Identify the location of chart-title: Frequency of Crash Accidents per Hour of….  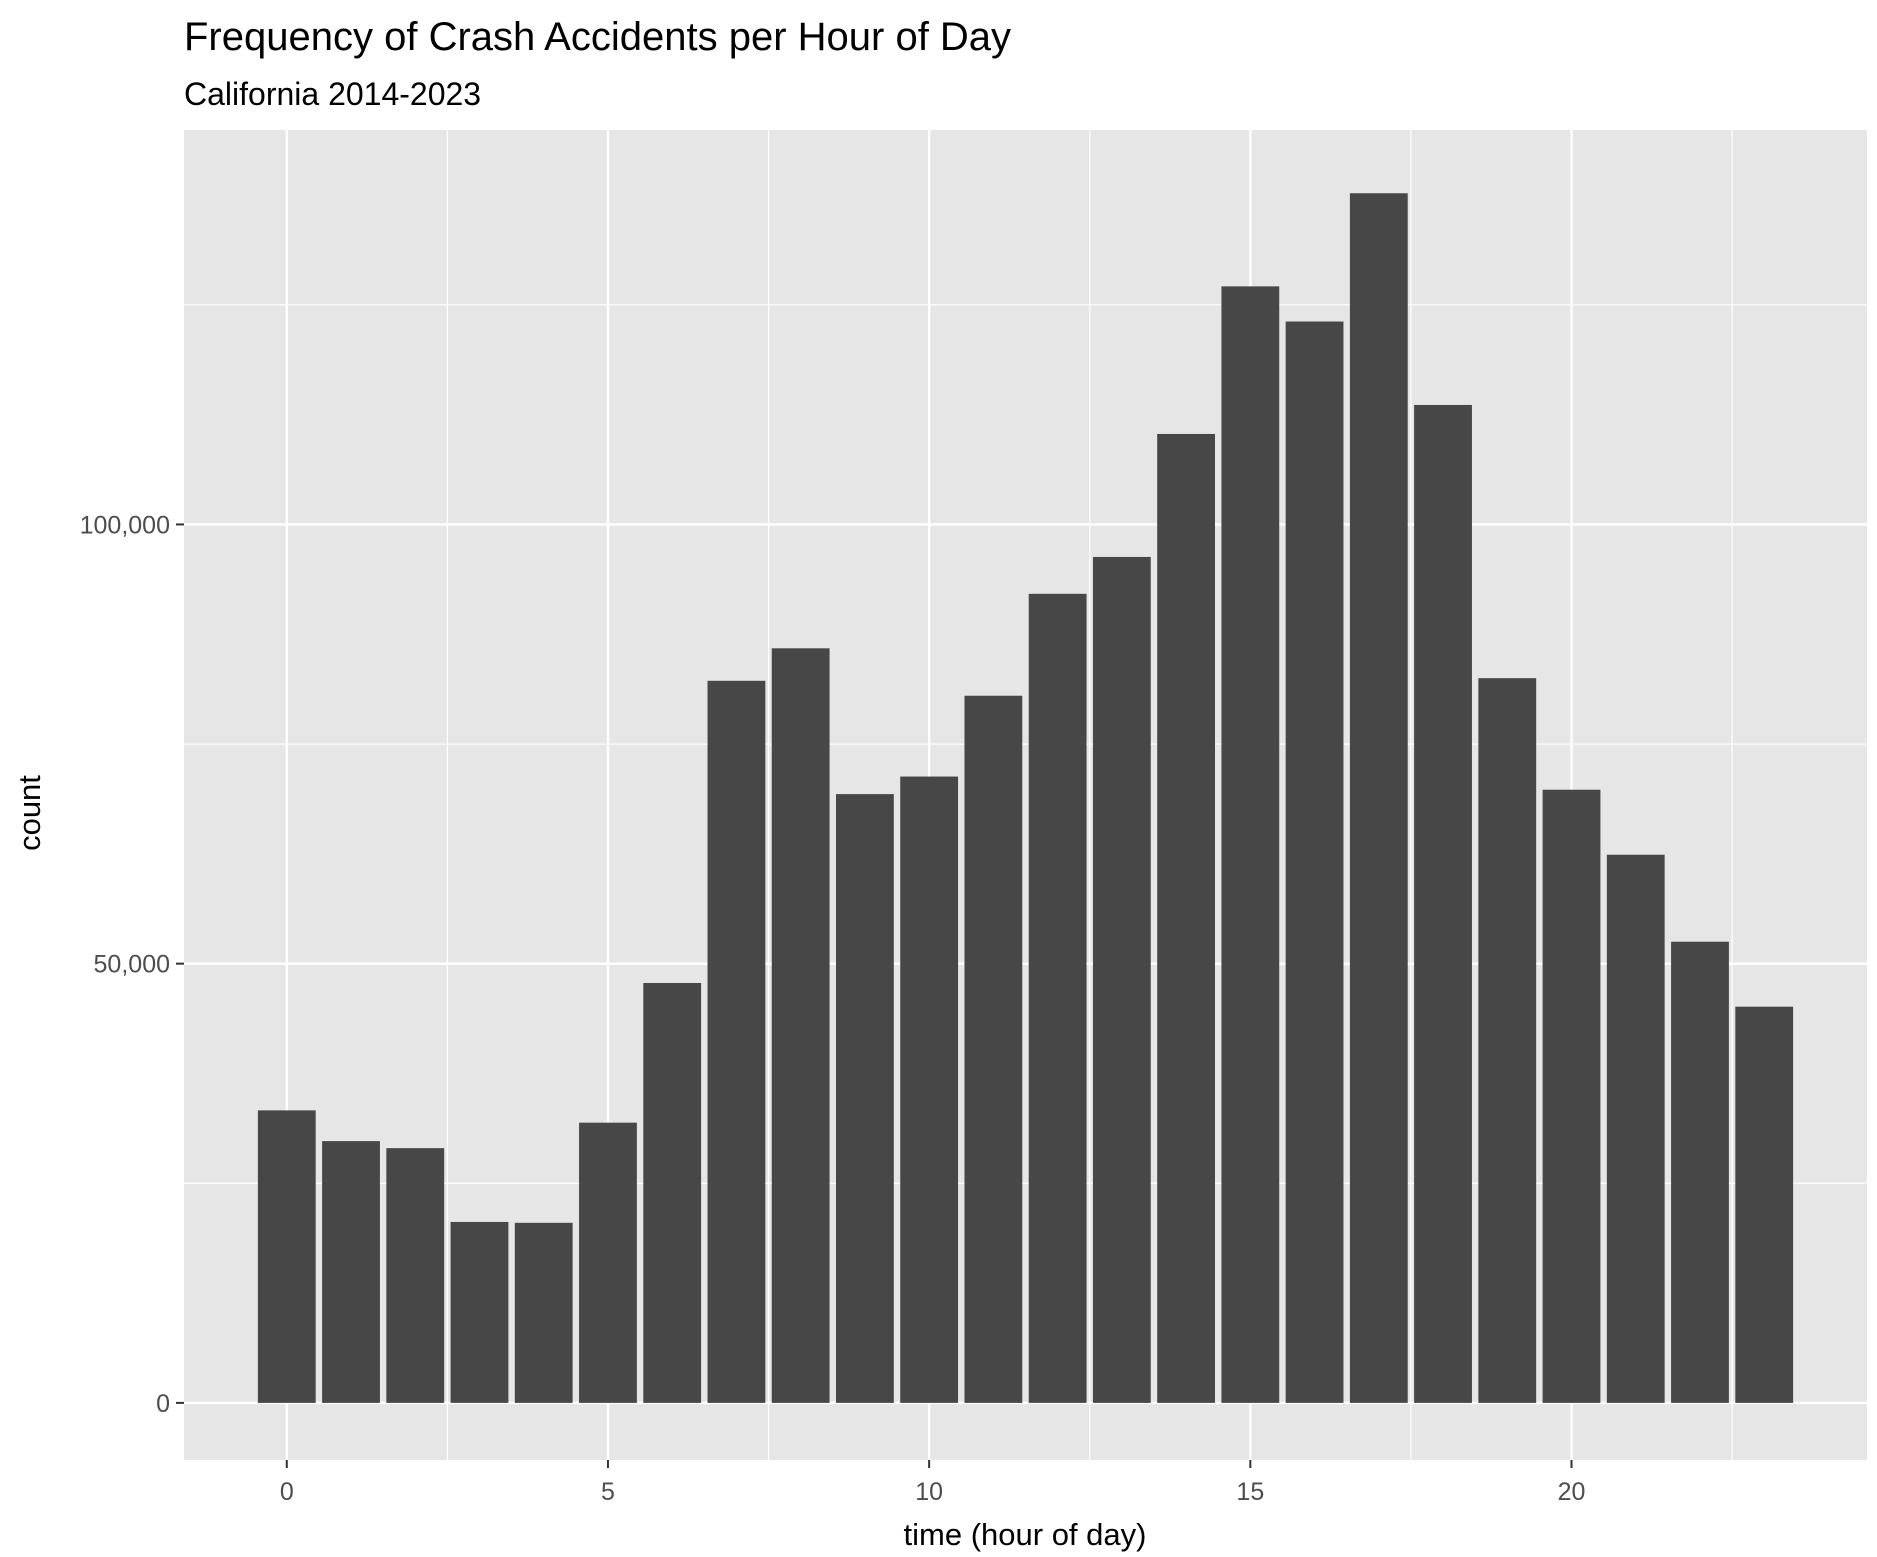
(597, 37).